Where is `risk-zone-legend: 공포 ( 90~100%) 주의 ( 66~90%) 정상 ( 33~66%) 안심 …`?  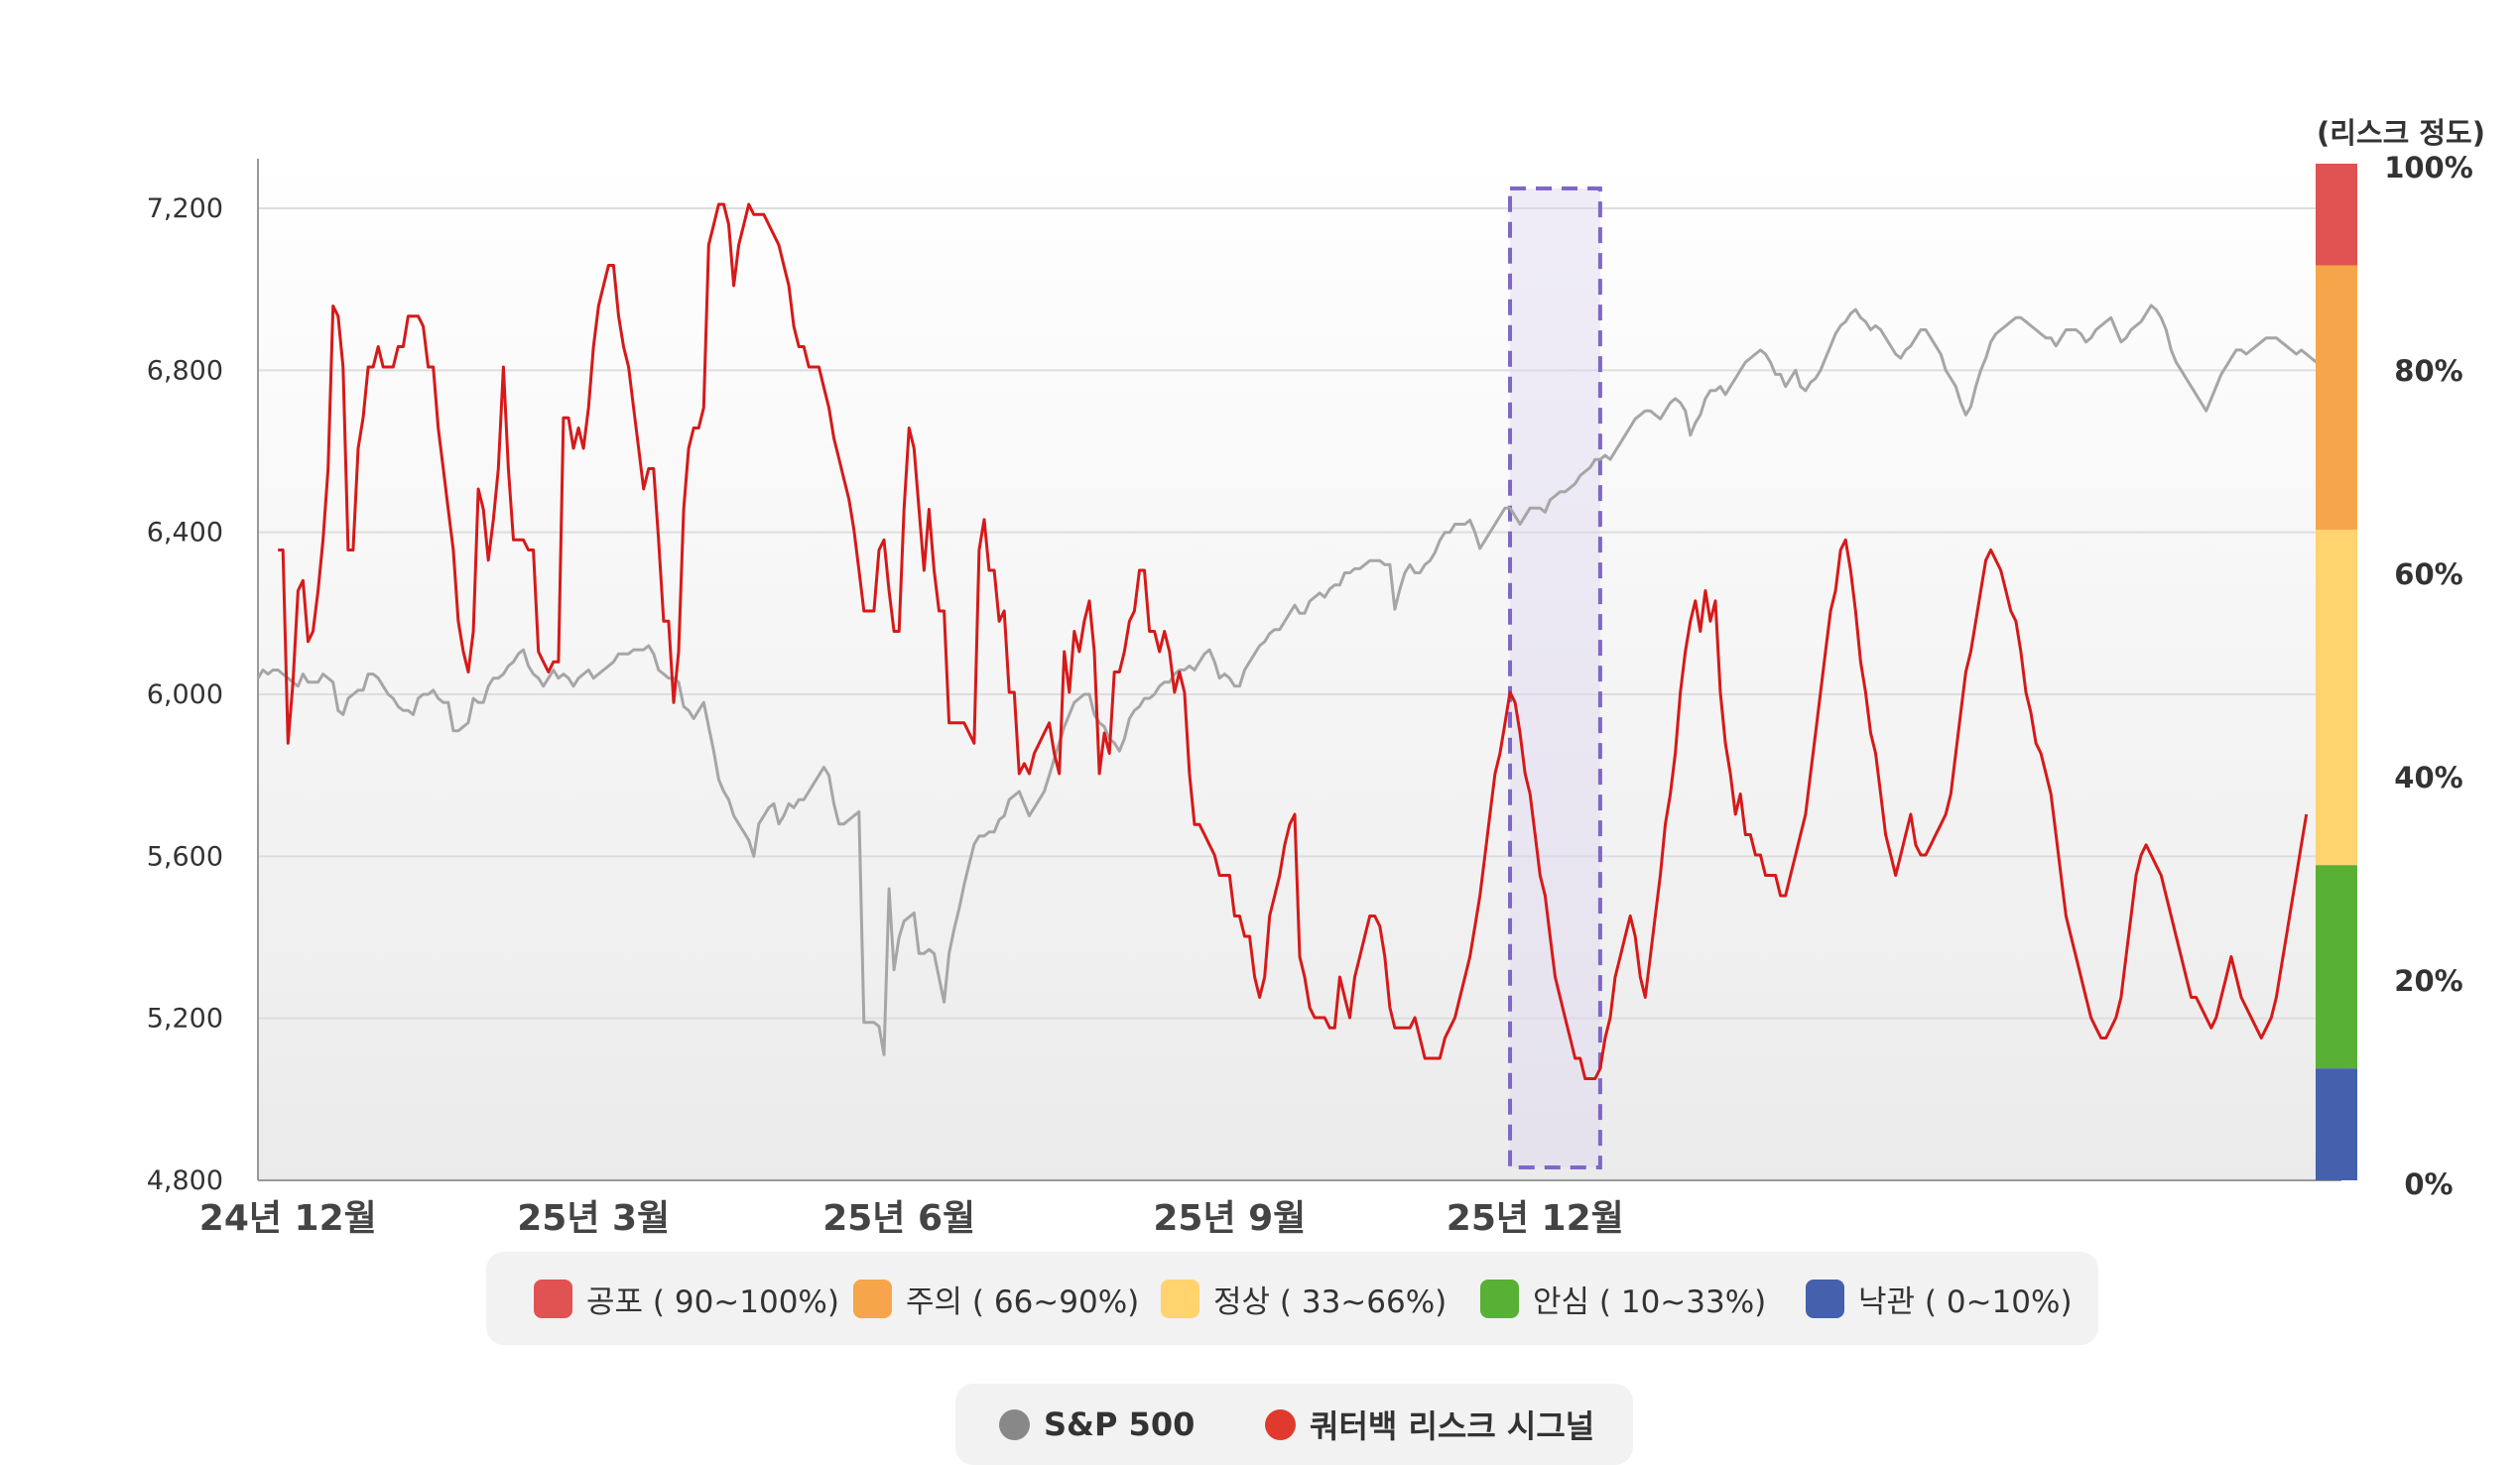 risk-zone-legend: 공포 ( 90~100%) 주의 ( 66~90%) 정상 ( 33~66%) 안심 … is located at coordinates (1292, 1298).